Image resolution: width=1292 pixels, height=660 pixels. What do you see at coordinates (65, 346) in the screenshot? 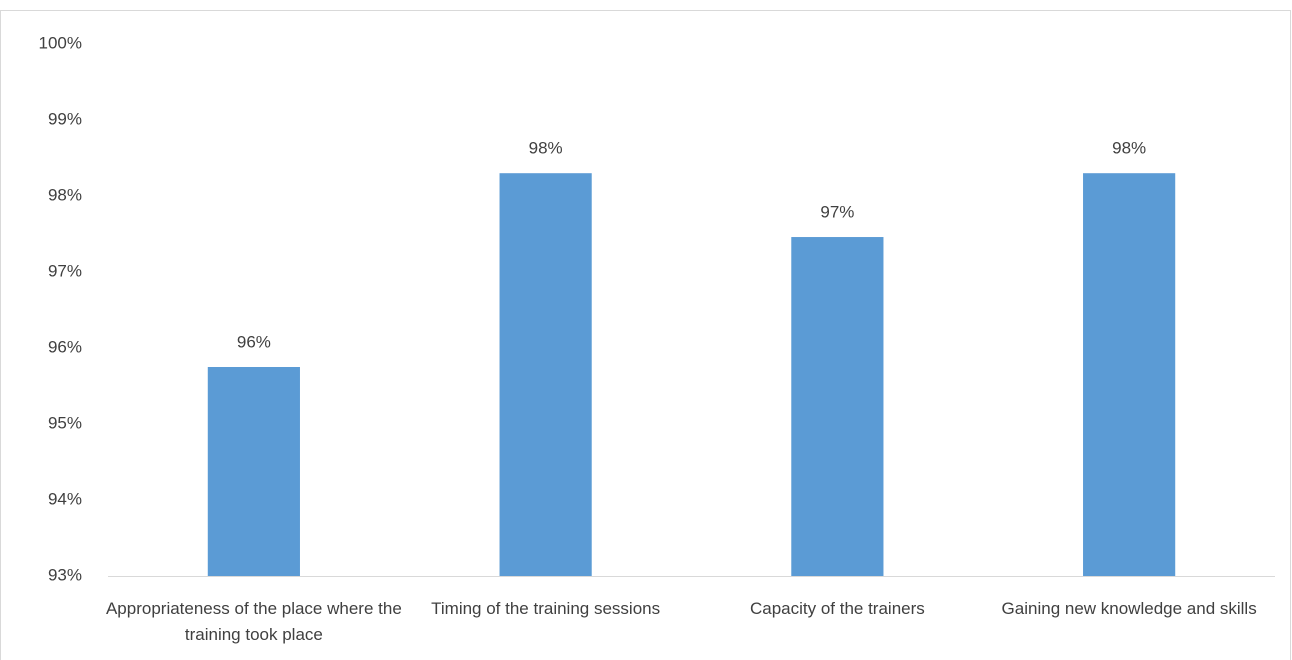
I see `y-tick-label: 96%` at bounding box center [65, 346].